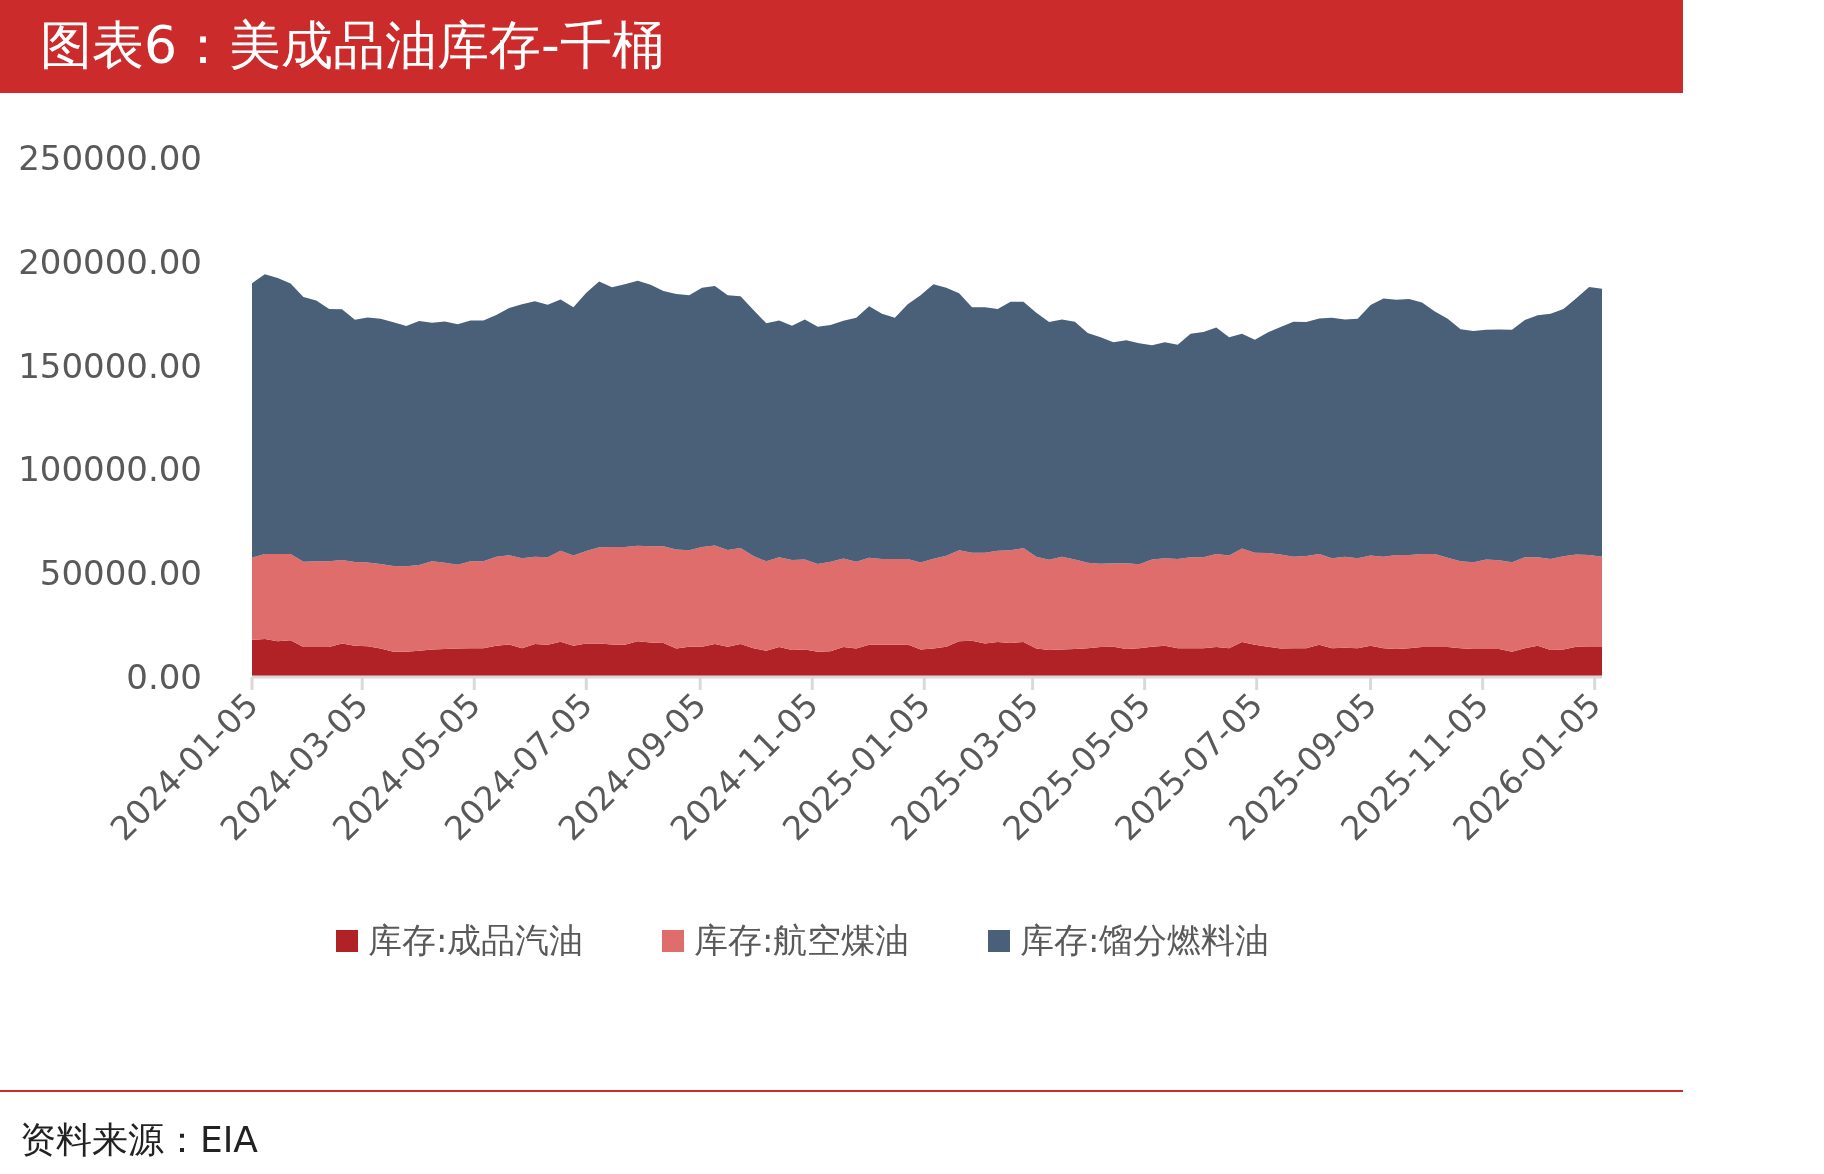 The width and height of the screenshot is (1824, 1174). Describe the element at coordinates (110, 158) in the screenshot. I see `y-tick-label: 250000.00` at that location.